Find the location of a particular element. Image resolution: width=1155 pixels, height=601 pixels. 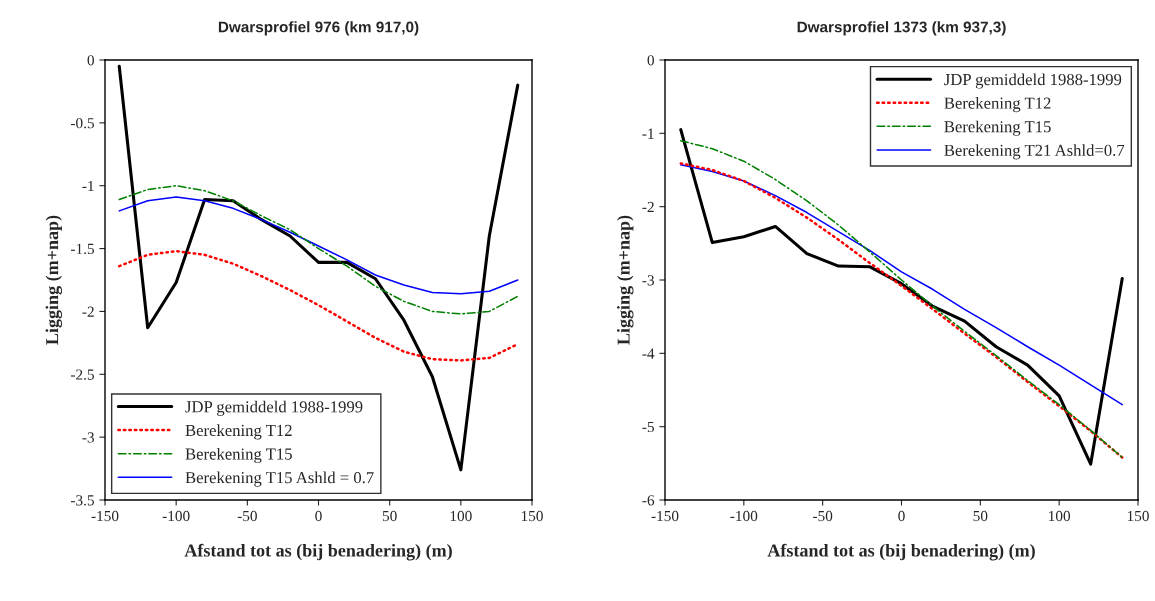

chart-title: Dwarsprofiel 976 (km 917,0) is located at coordinates (318, 28).